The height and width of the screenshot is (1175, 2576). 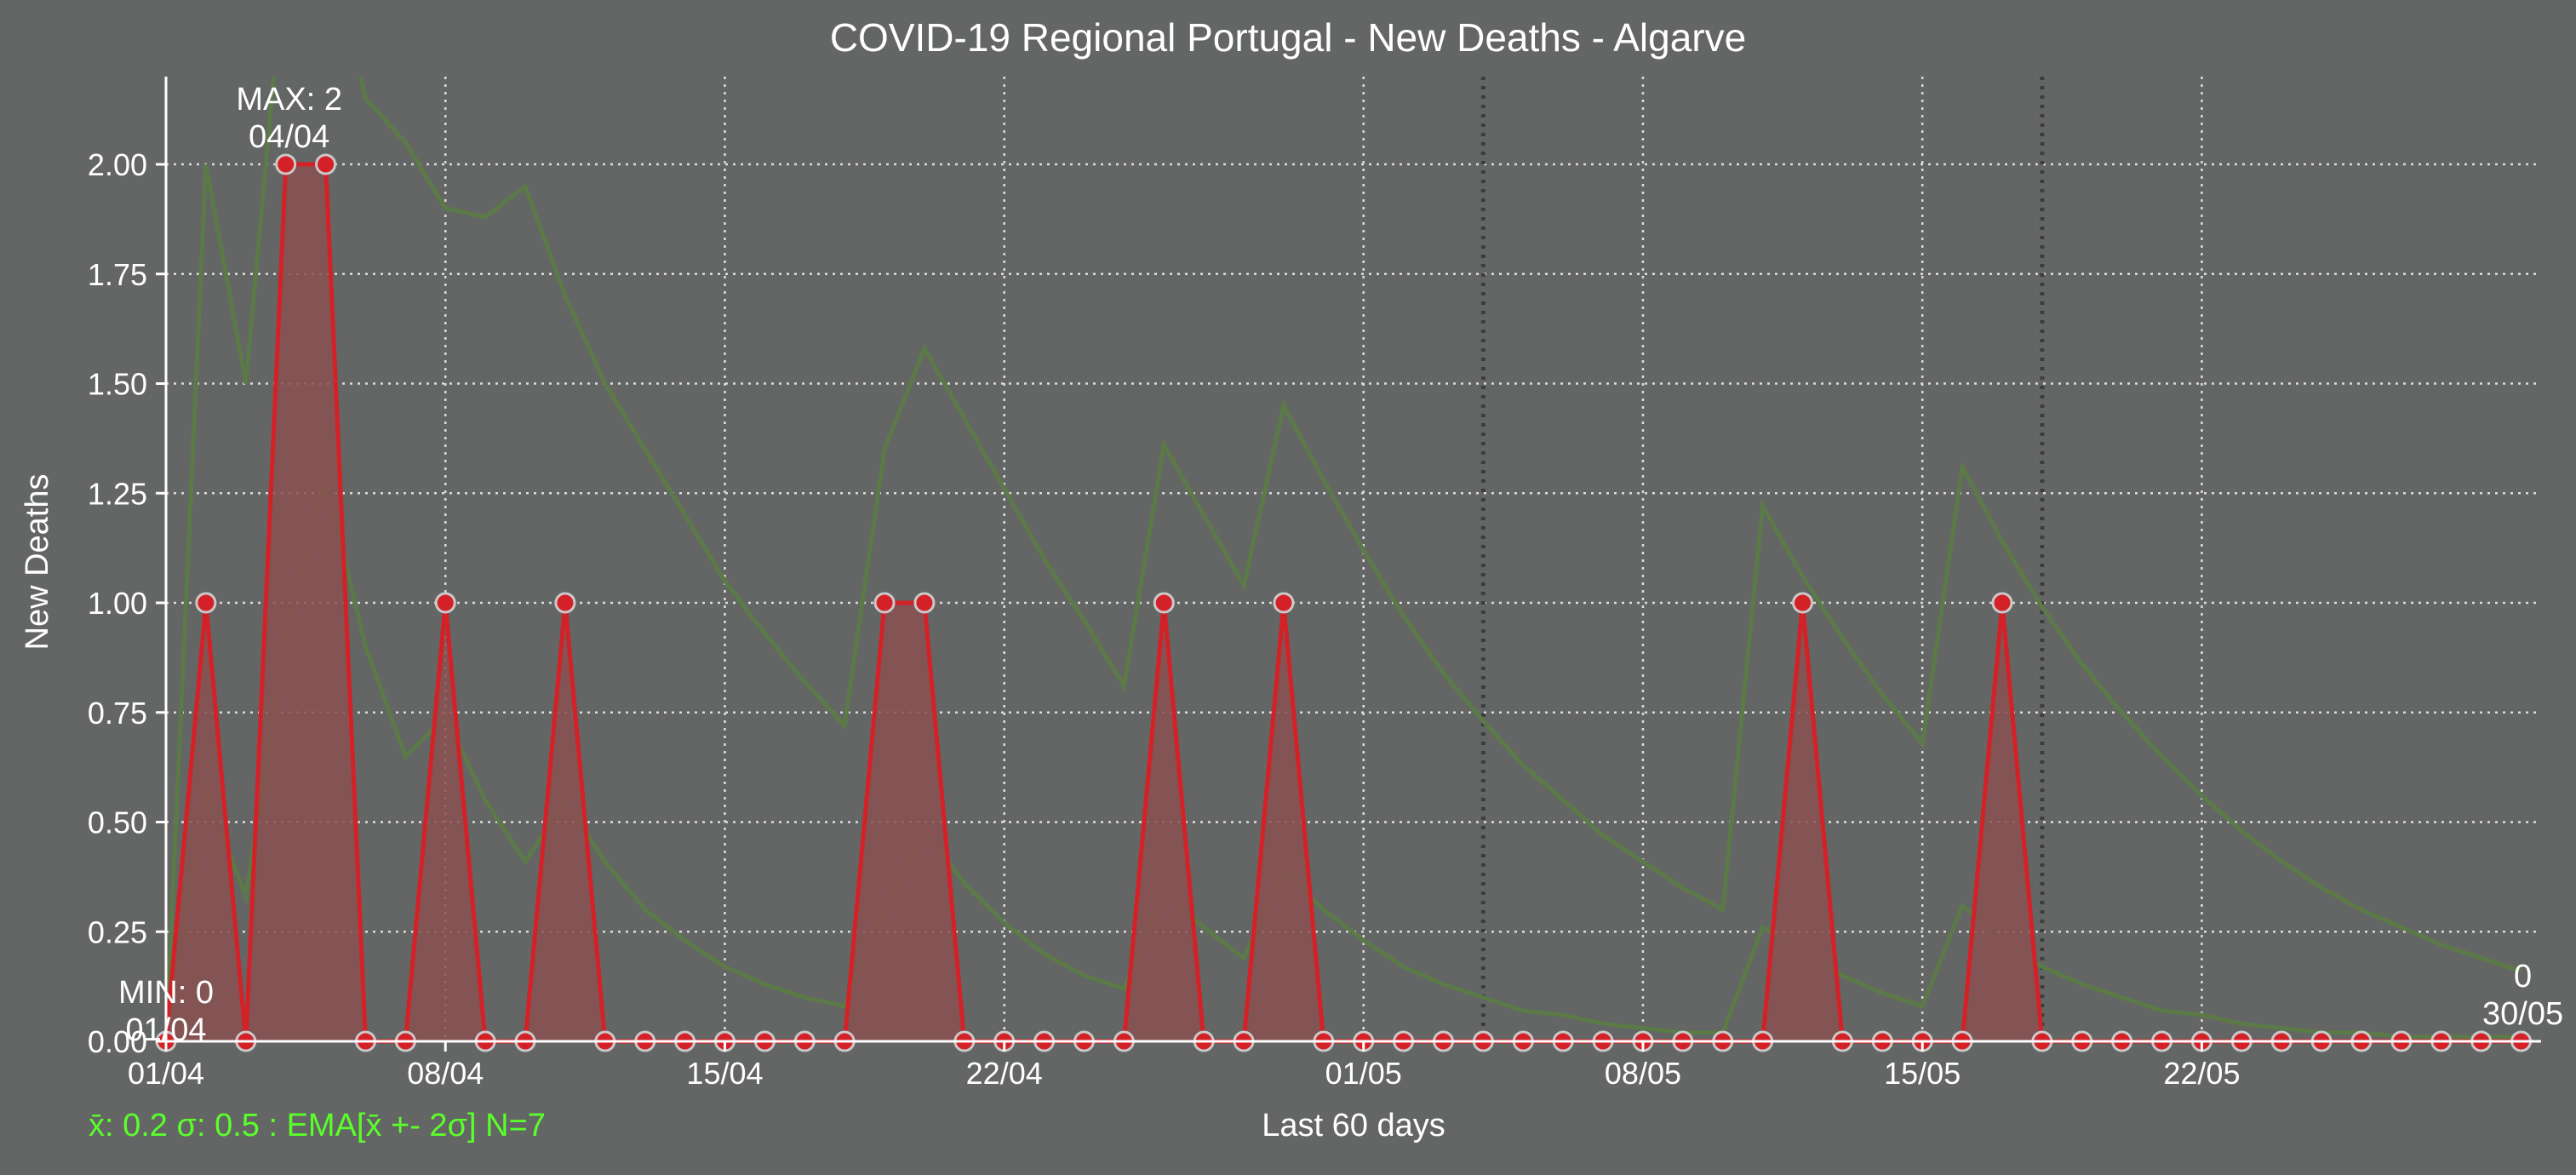 What do you see at coordinates (118, 603) in the screenshot?
I see `y-tick-label: 1.00` at bounding box center [118, 603].